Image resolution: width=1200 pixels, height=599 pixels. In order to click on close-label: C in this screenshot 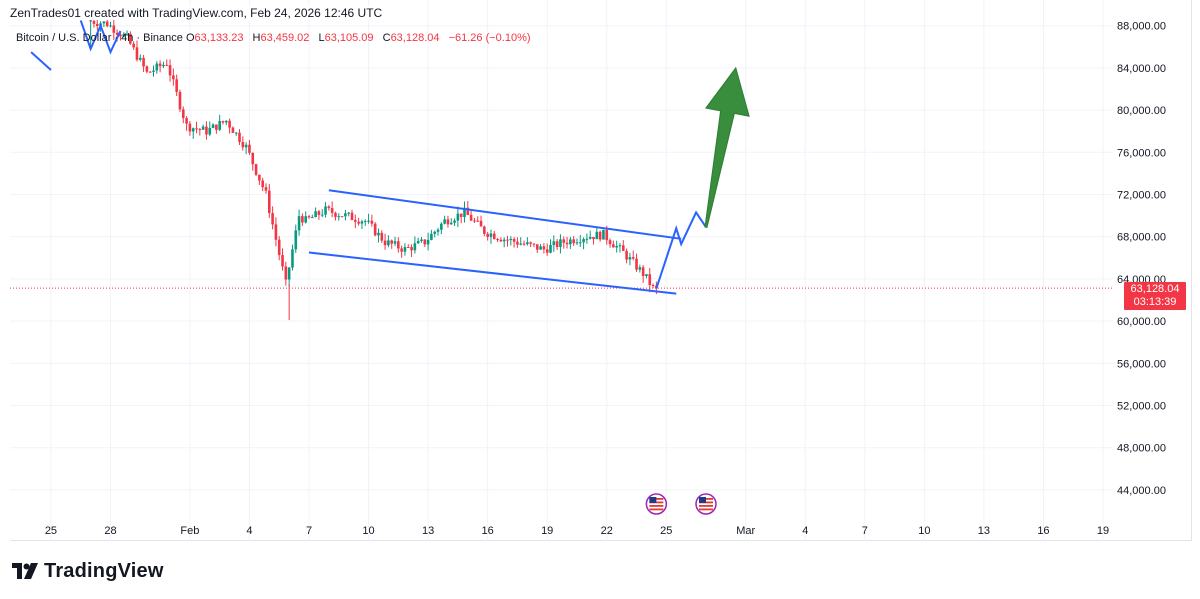, I will do `click(386, 38)`.